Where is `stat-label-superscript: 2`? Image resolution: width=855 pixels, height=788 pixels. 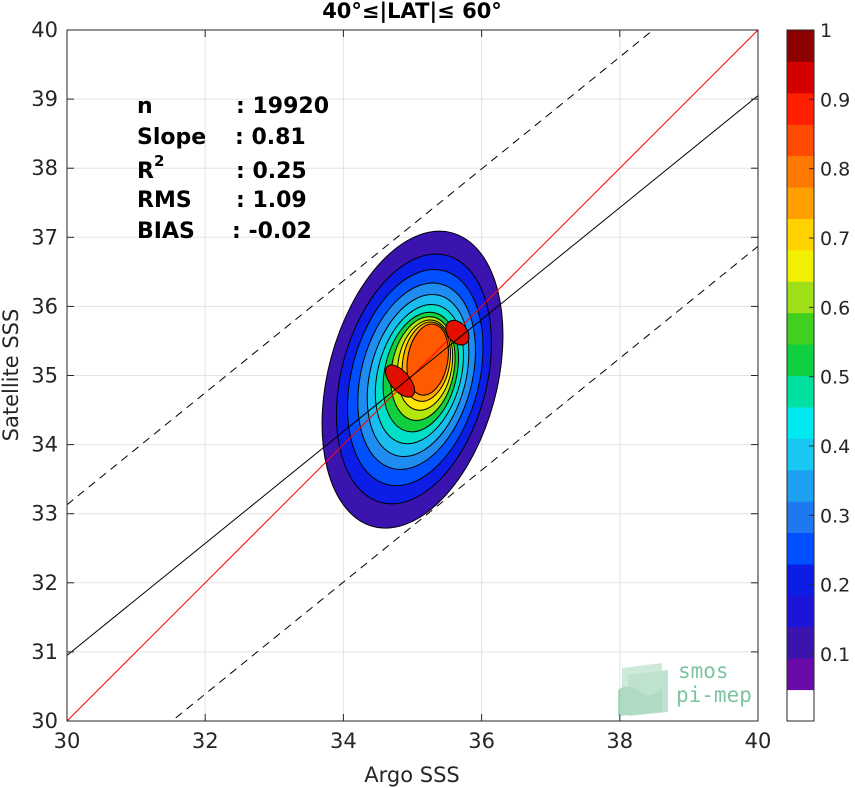
stat-label-superscript: 2 is located at coordinates (159, 161).